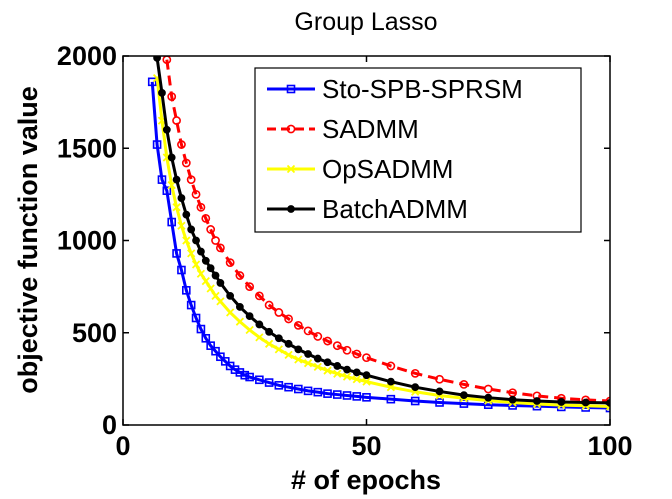 The width and height of the screenshot is (672, 499). What do you see at coordinates (94, 333) in the screenshot?
I see `y-tick-label: 500` at bounding box center [94, 333].